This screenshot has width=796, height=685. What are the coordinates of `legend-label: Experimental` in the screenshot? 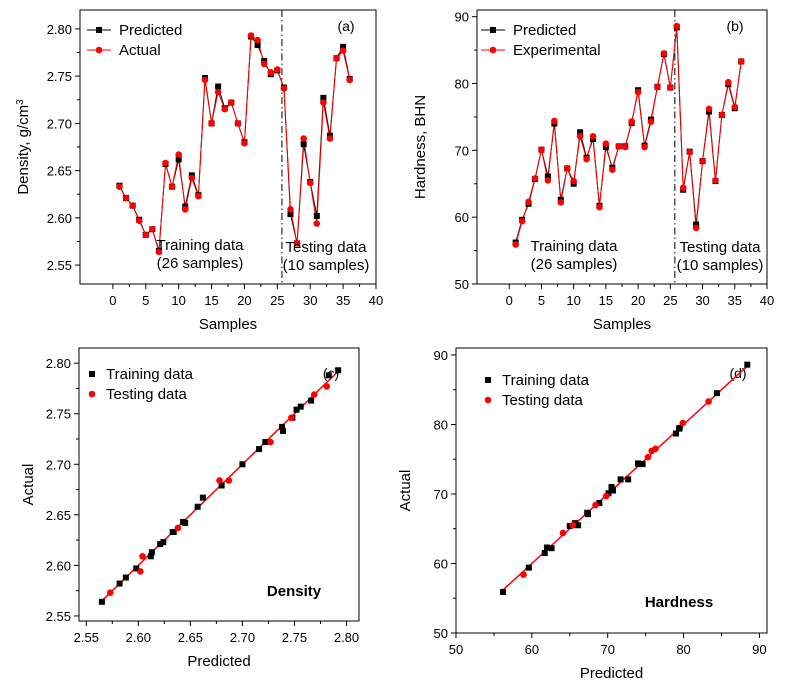 It's located at (557, 50).